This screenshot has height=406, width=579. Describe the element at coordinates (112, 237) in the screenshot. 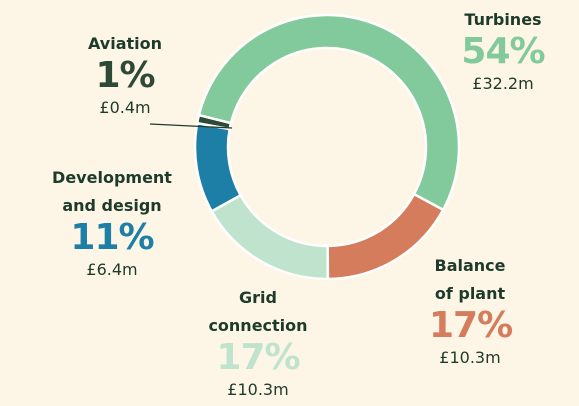

I see `value-label: 11%` at that location.